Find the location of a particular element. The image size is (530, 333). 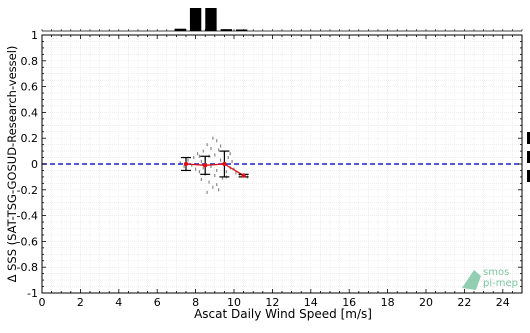

y-tick-label: -0.6 is located at coordinates (27, 241).